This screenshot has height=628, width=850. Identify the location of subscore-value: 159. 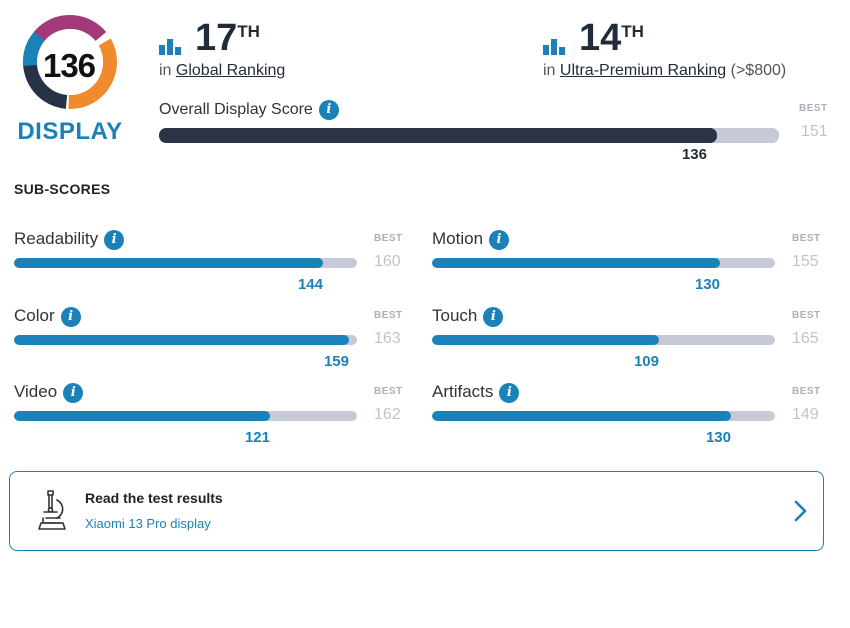
(336, 361).